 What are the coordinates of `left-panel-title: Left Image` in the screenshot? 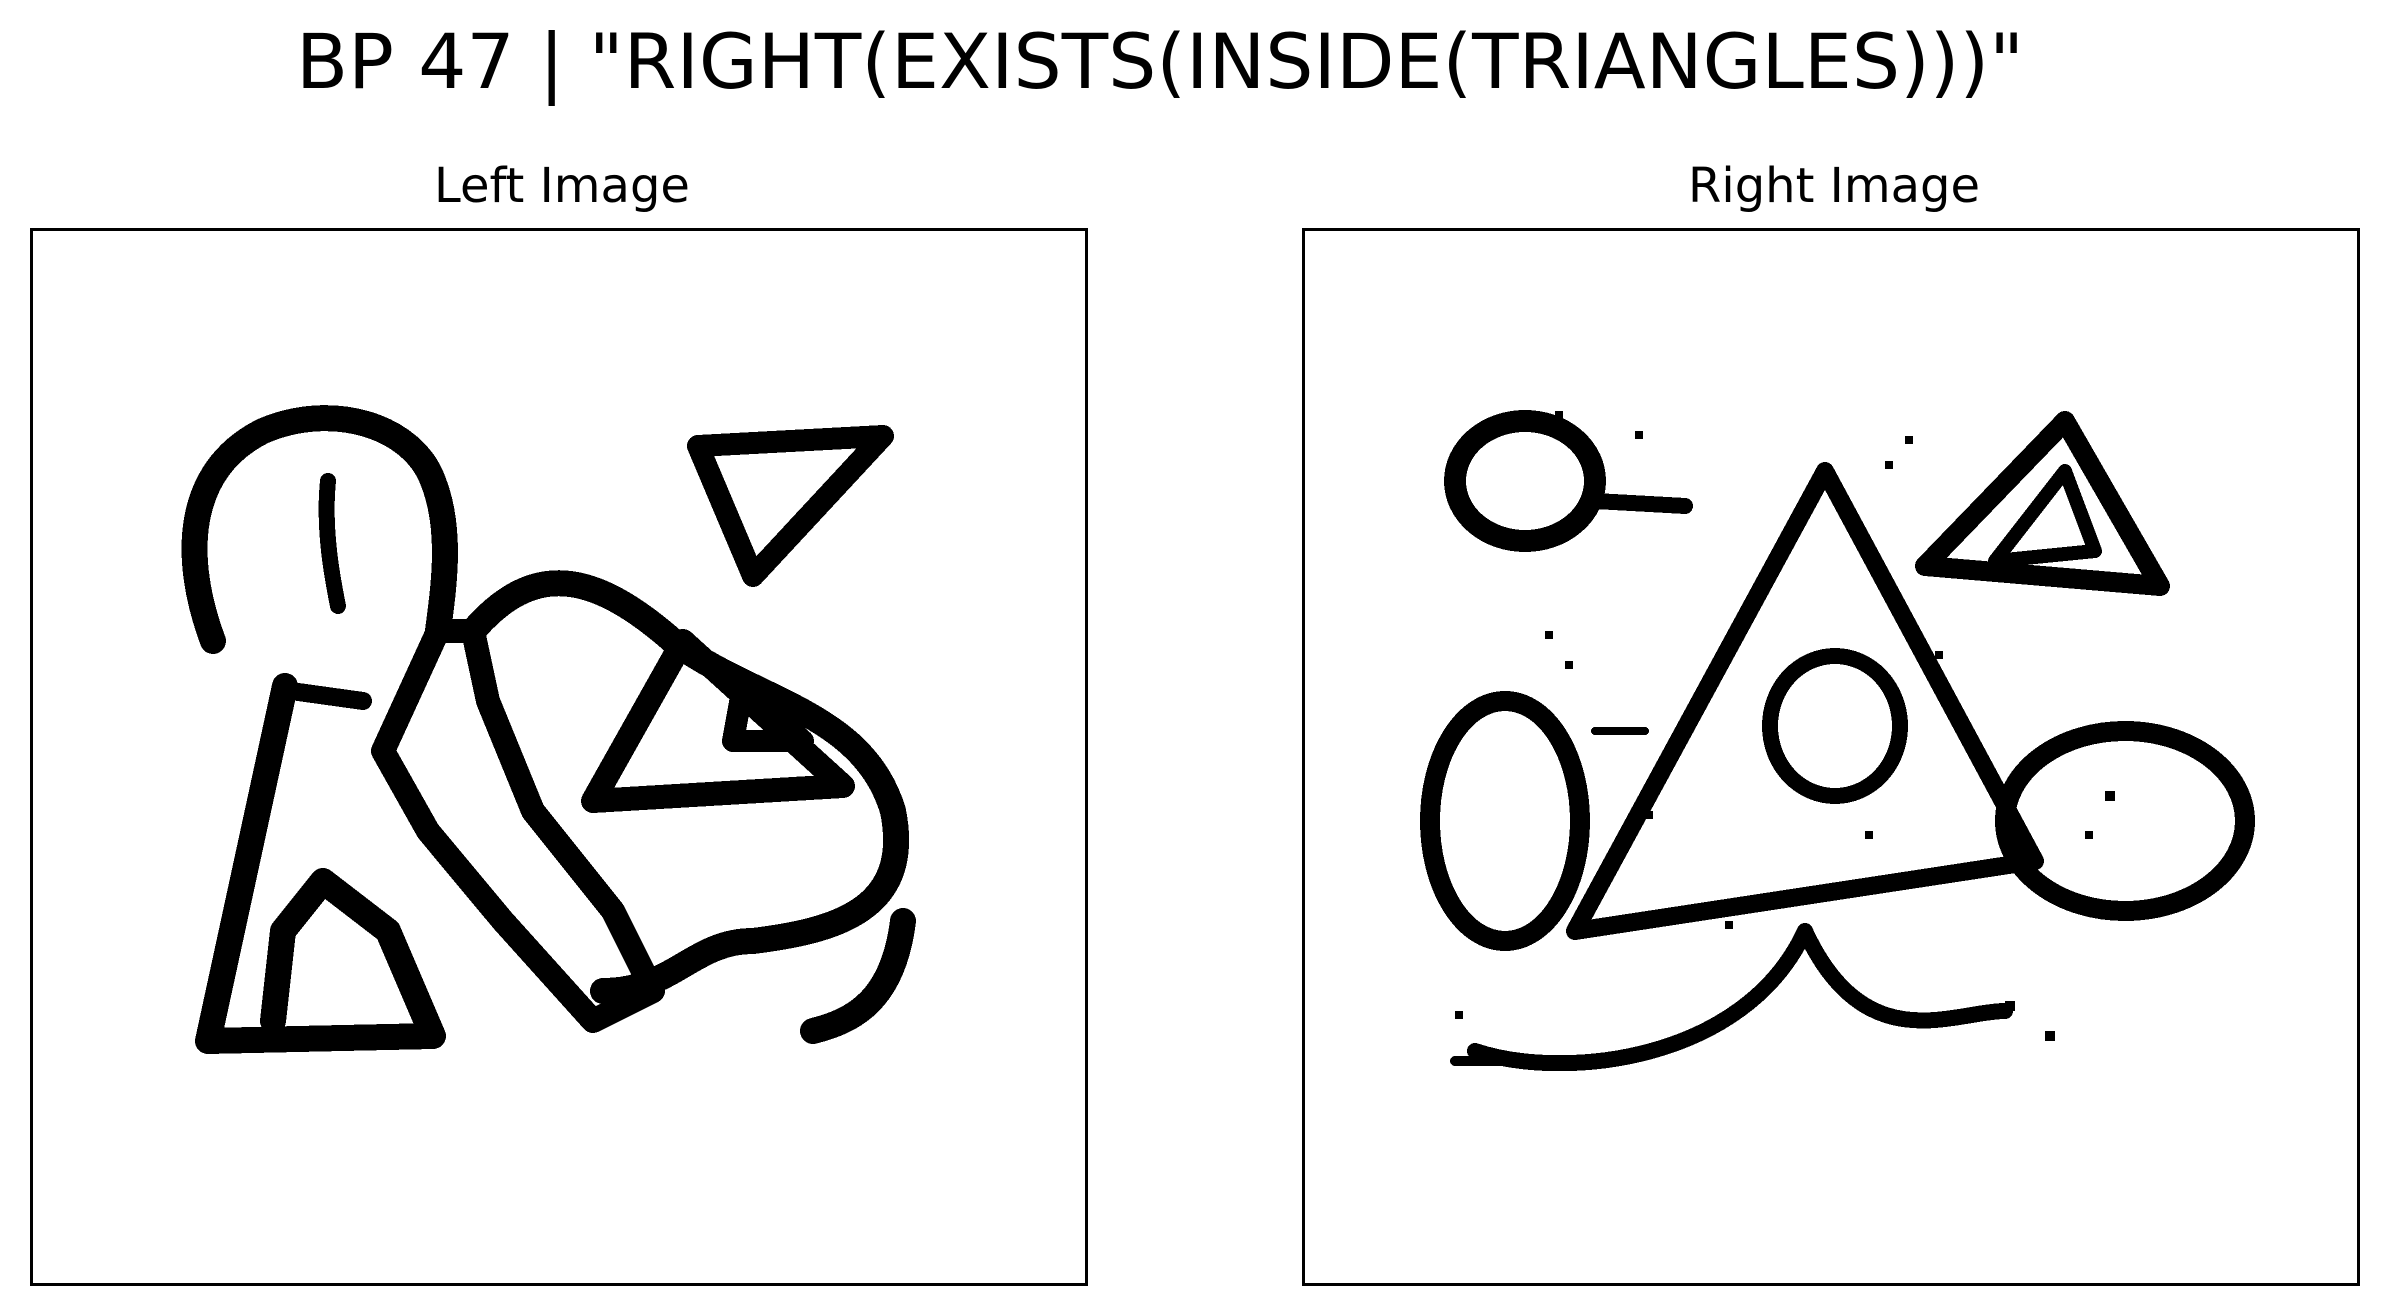 It's located at (562, 186).